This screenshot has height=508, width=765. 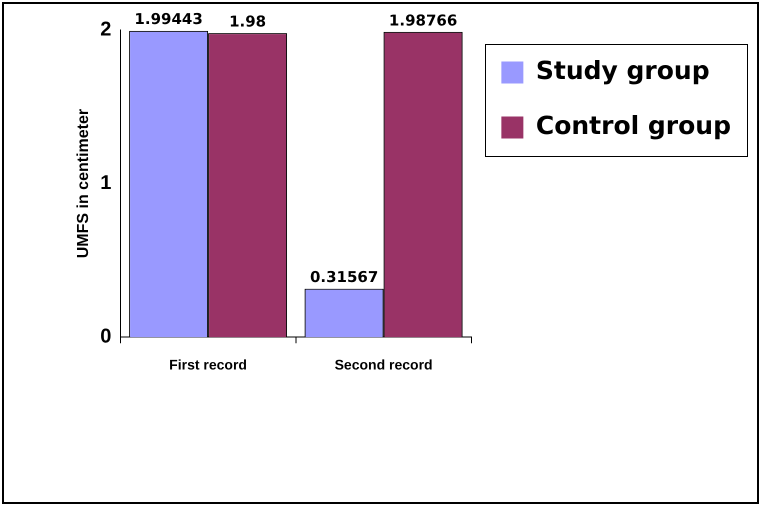 I want to click on y-axis-title: UMFS in centimeter, so click(x=83, y=183).